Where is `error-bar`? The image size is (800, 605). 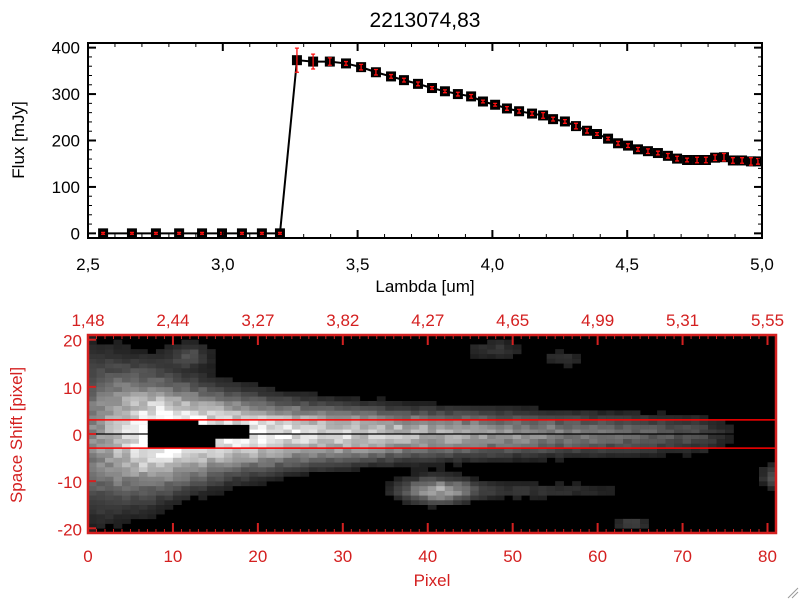
error-bar is located at coordinates (618, 143).